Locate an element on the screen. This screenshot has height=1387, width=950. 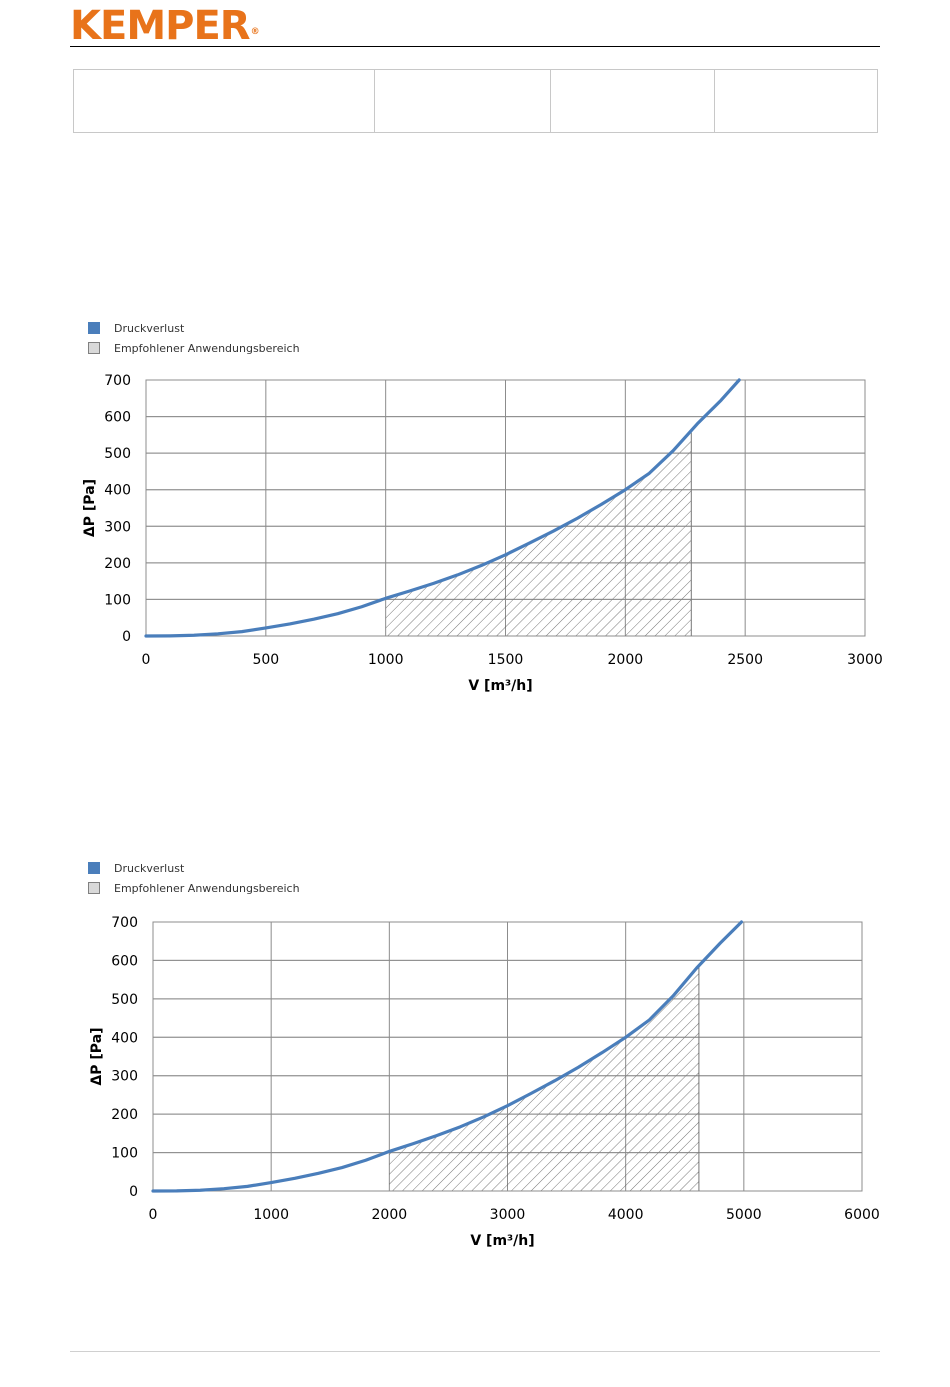
x-tick-label: 500 is located at coordinates (265, 660).